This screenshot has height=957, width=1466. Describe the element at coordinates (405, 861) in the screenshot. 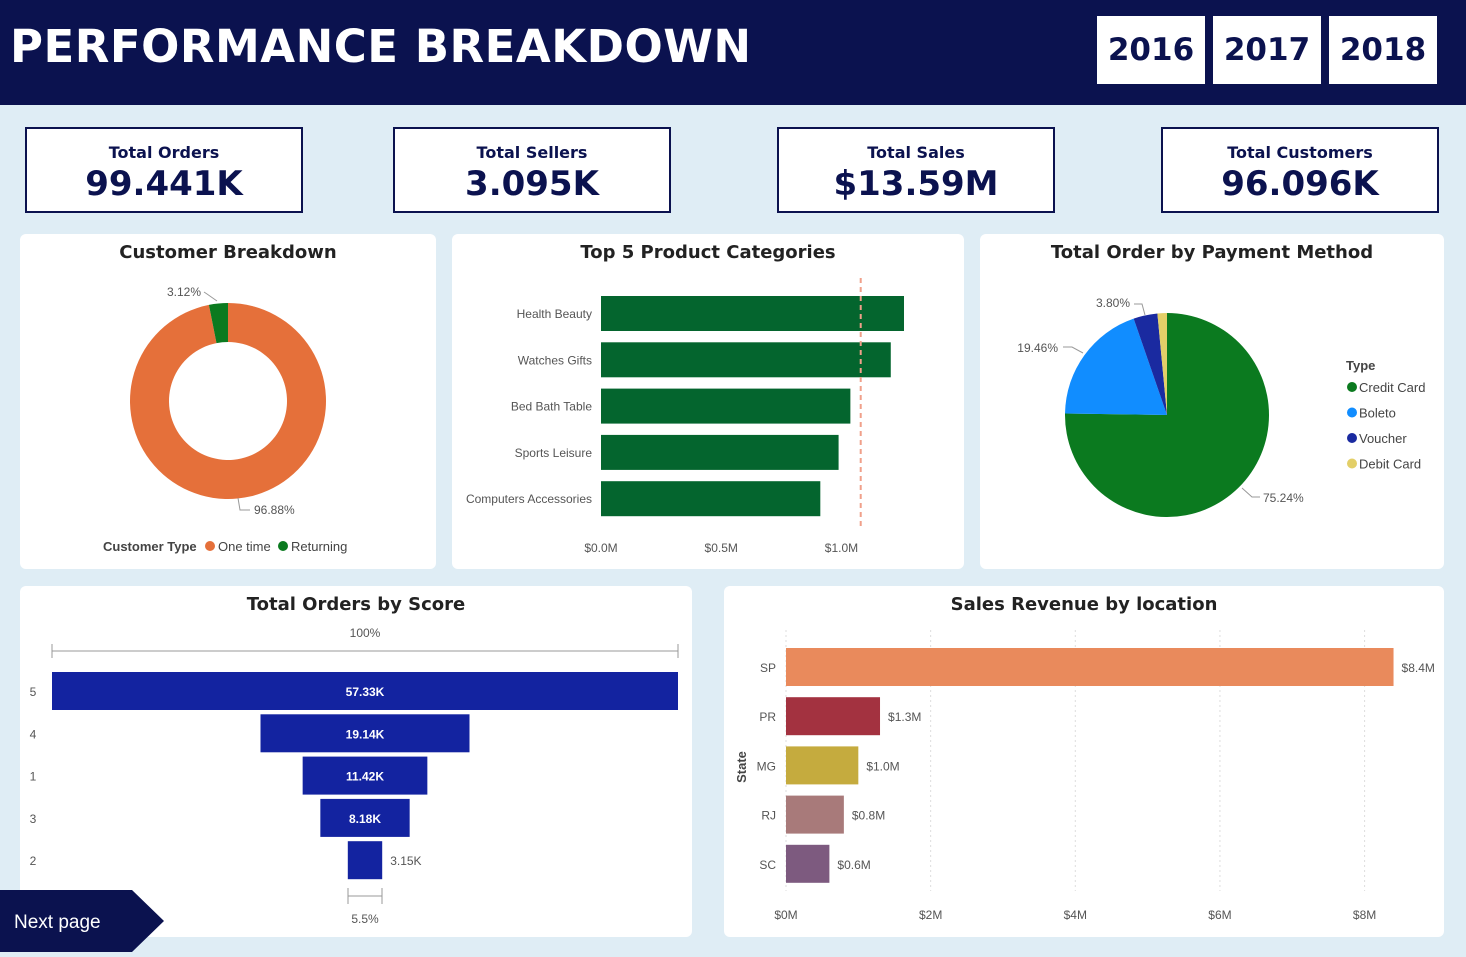

I see `funnel-value-label: 3.15K` at that location.